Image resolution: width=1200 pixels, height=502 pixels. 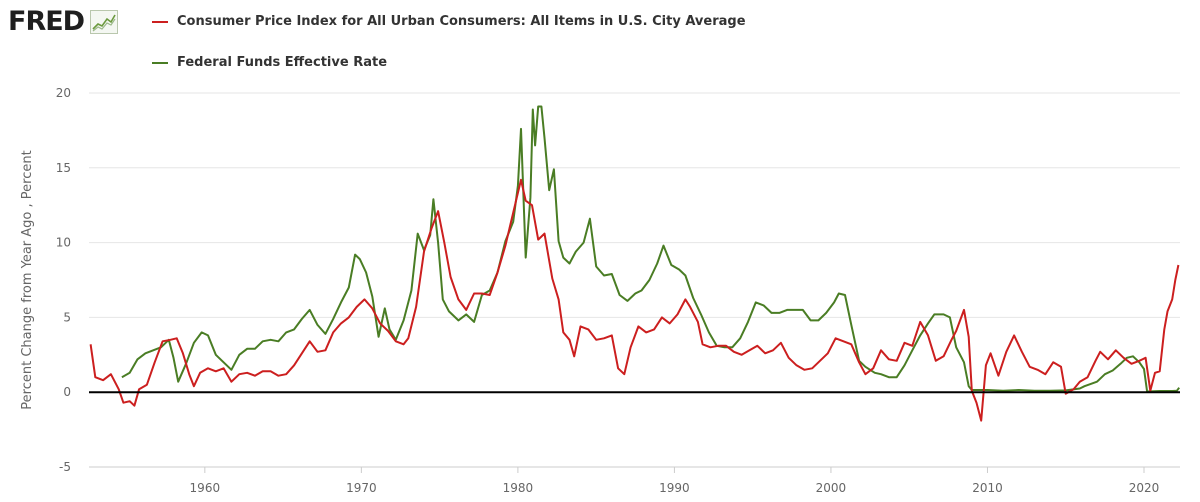 I want to click on legend-swatch-cpi, so click(x=160, y=21).